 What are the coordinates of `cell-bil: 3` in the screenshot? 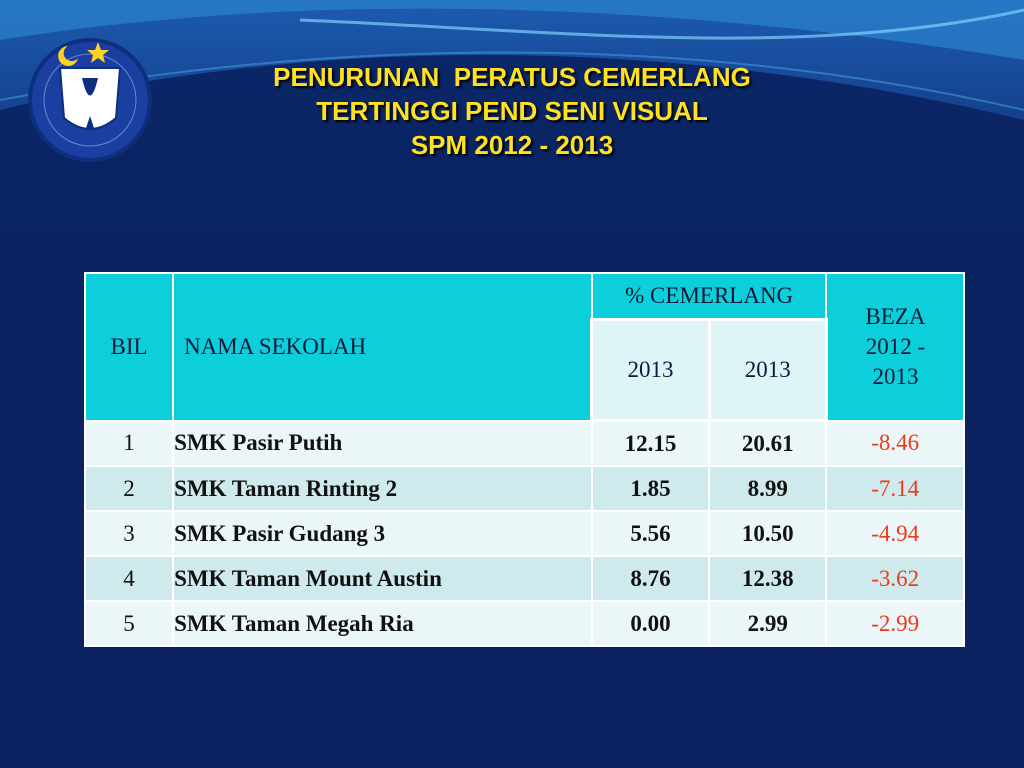 It's located at (129, 533).